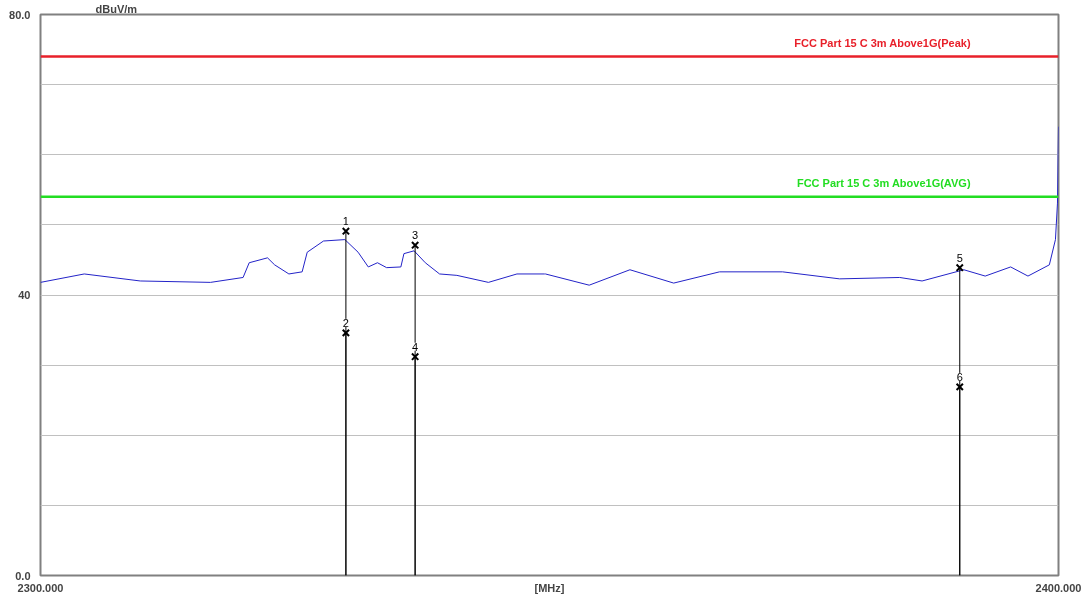 The image size is (1092, 601). I want to click on y-axis-title: dBuV/m, so click(116, 8).